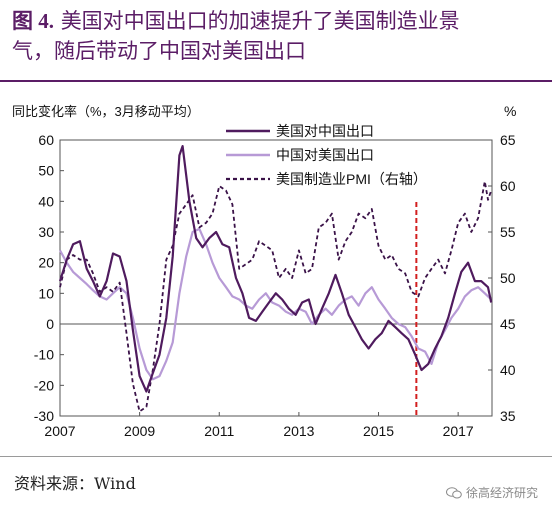  I want to click on y-tick-label-left: -30, so click(44, 416).